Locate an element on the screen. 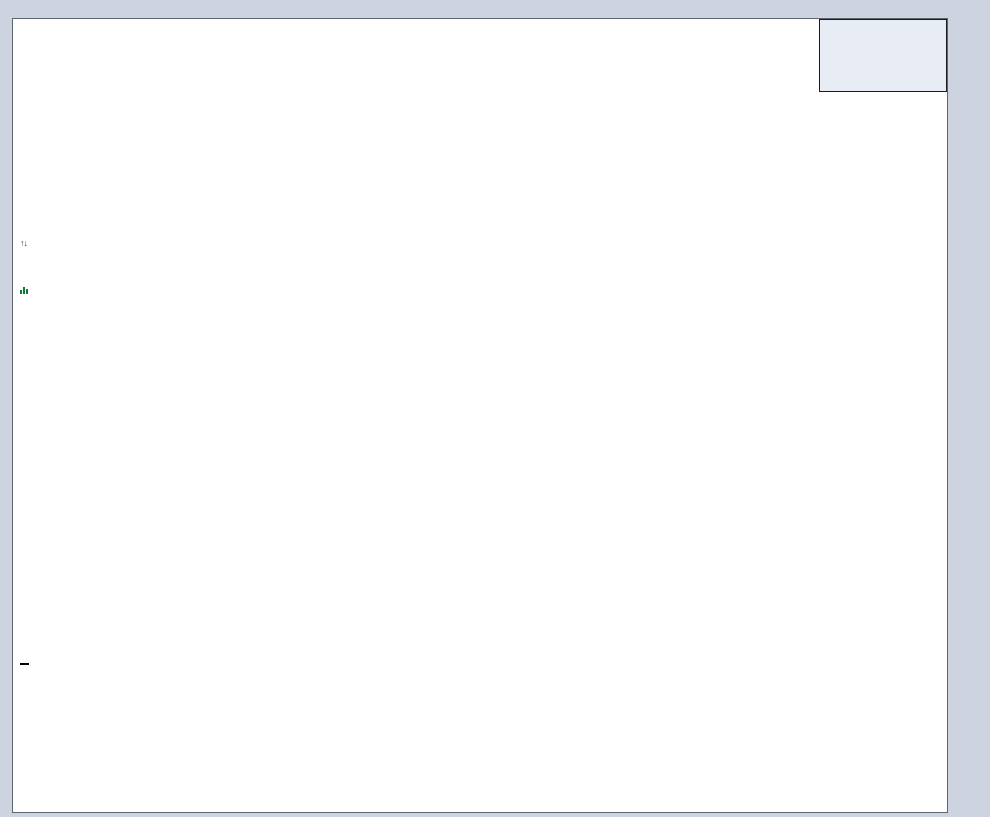 Image resolution: width=990 pixels, height=817 pixels. quote-date-box is located at coordinates (883, 55).